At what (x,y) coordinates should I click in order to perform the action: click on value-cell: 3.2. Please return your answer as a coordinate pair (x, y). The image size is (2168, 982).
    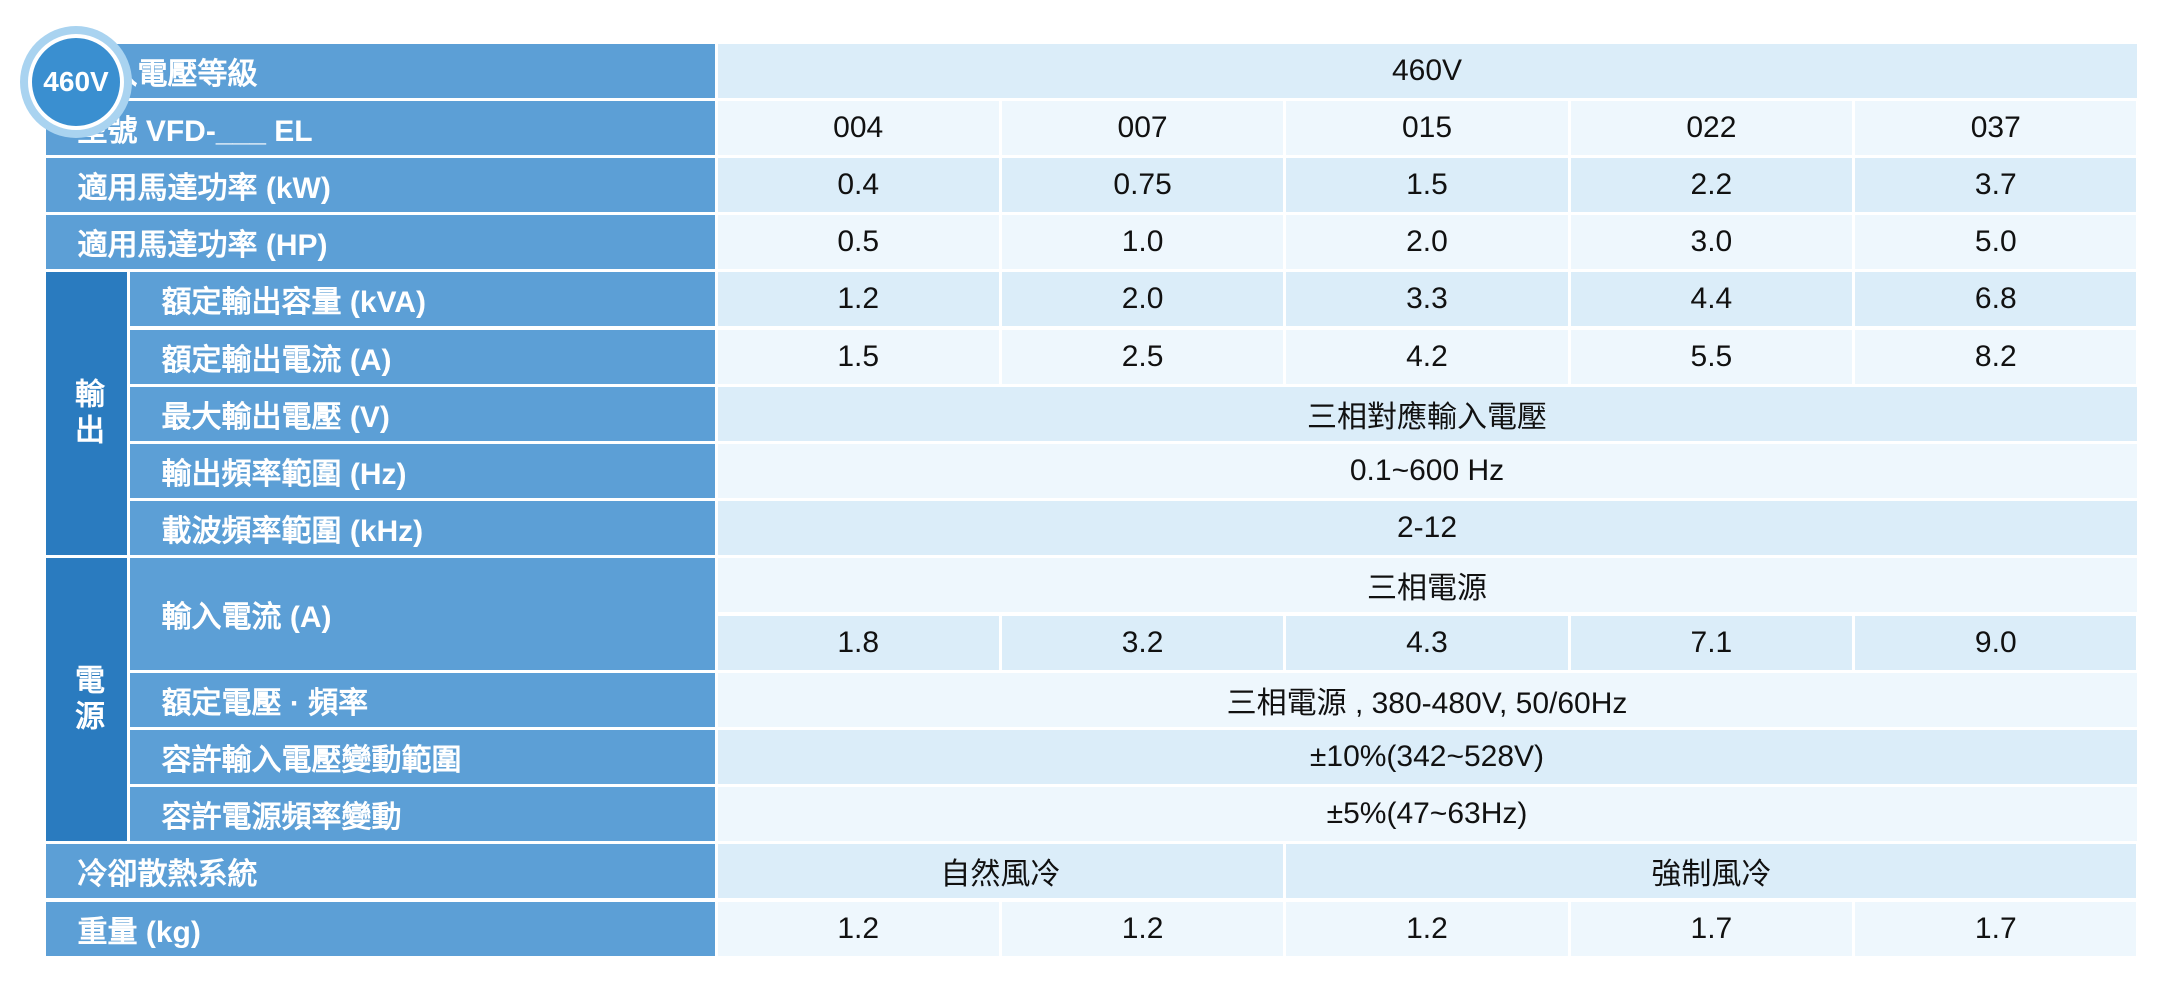
    Looking at the image, I should click on (1142, 642).